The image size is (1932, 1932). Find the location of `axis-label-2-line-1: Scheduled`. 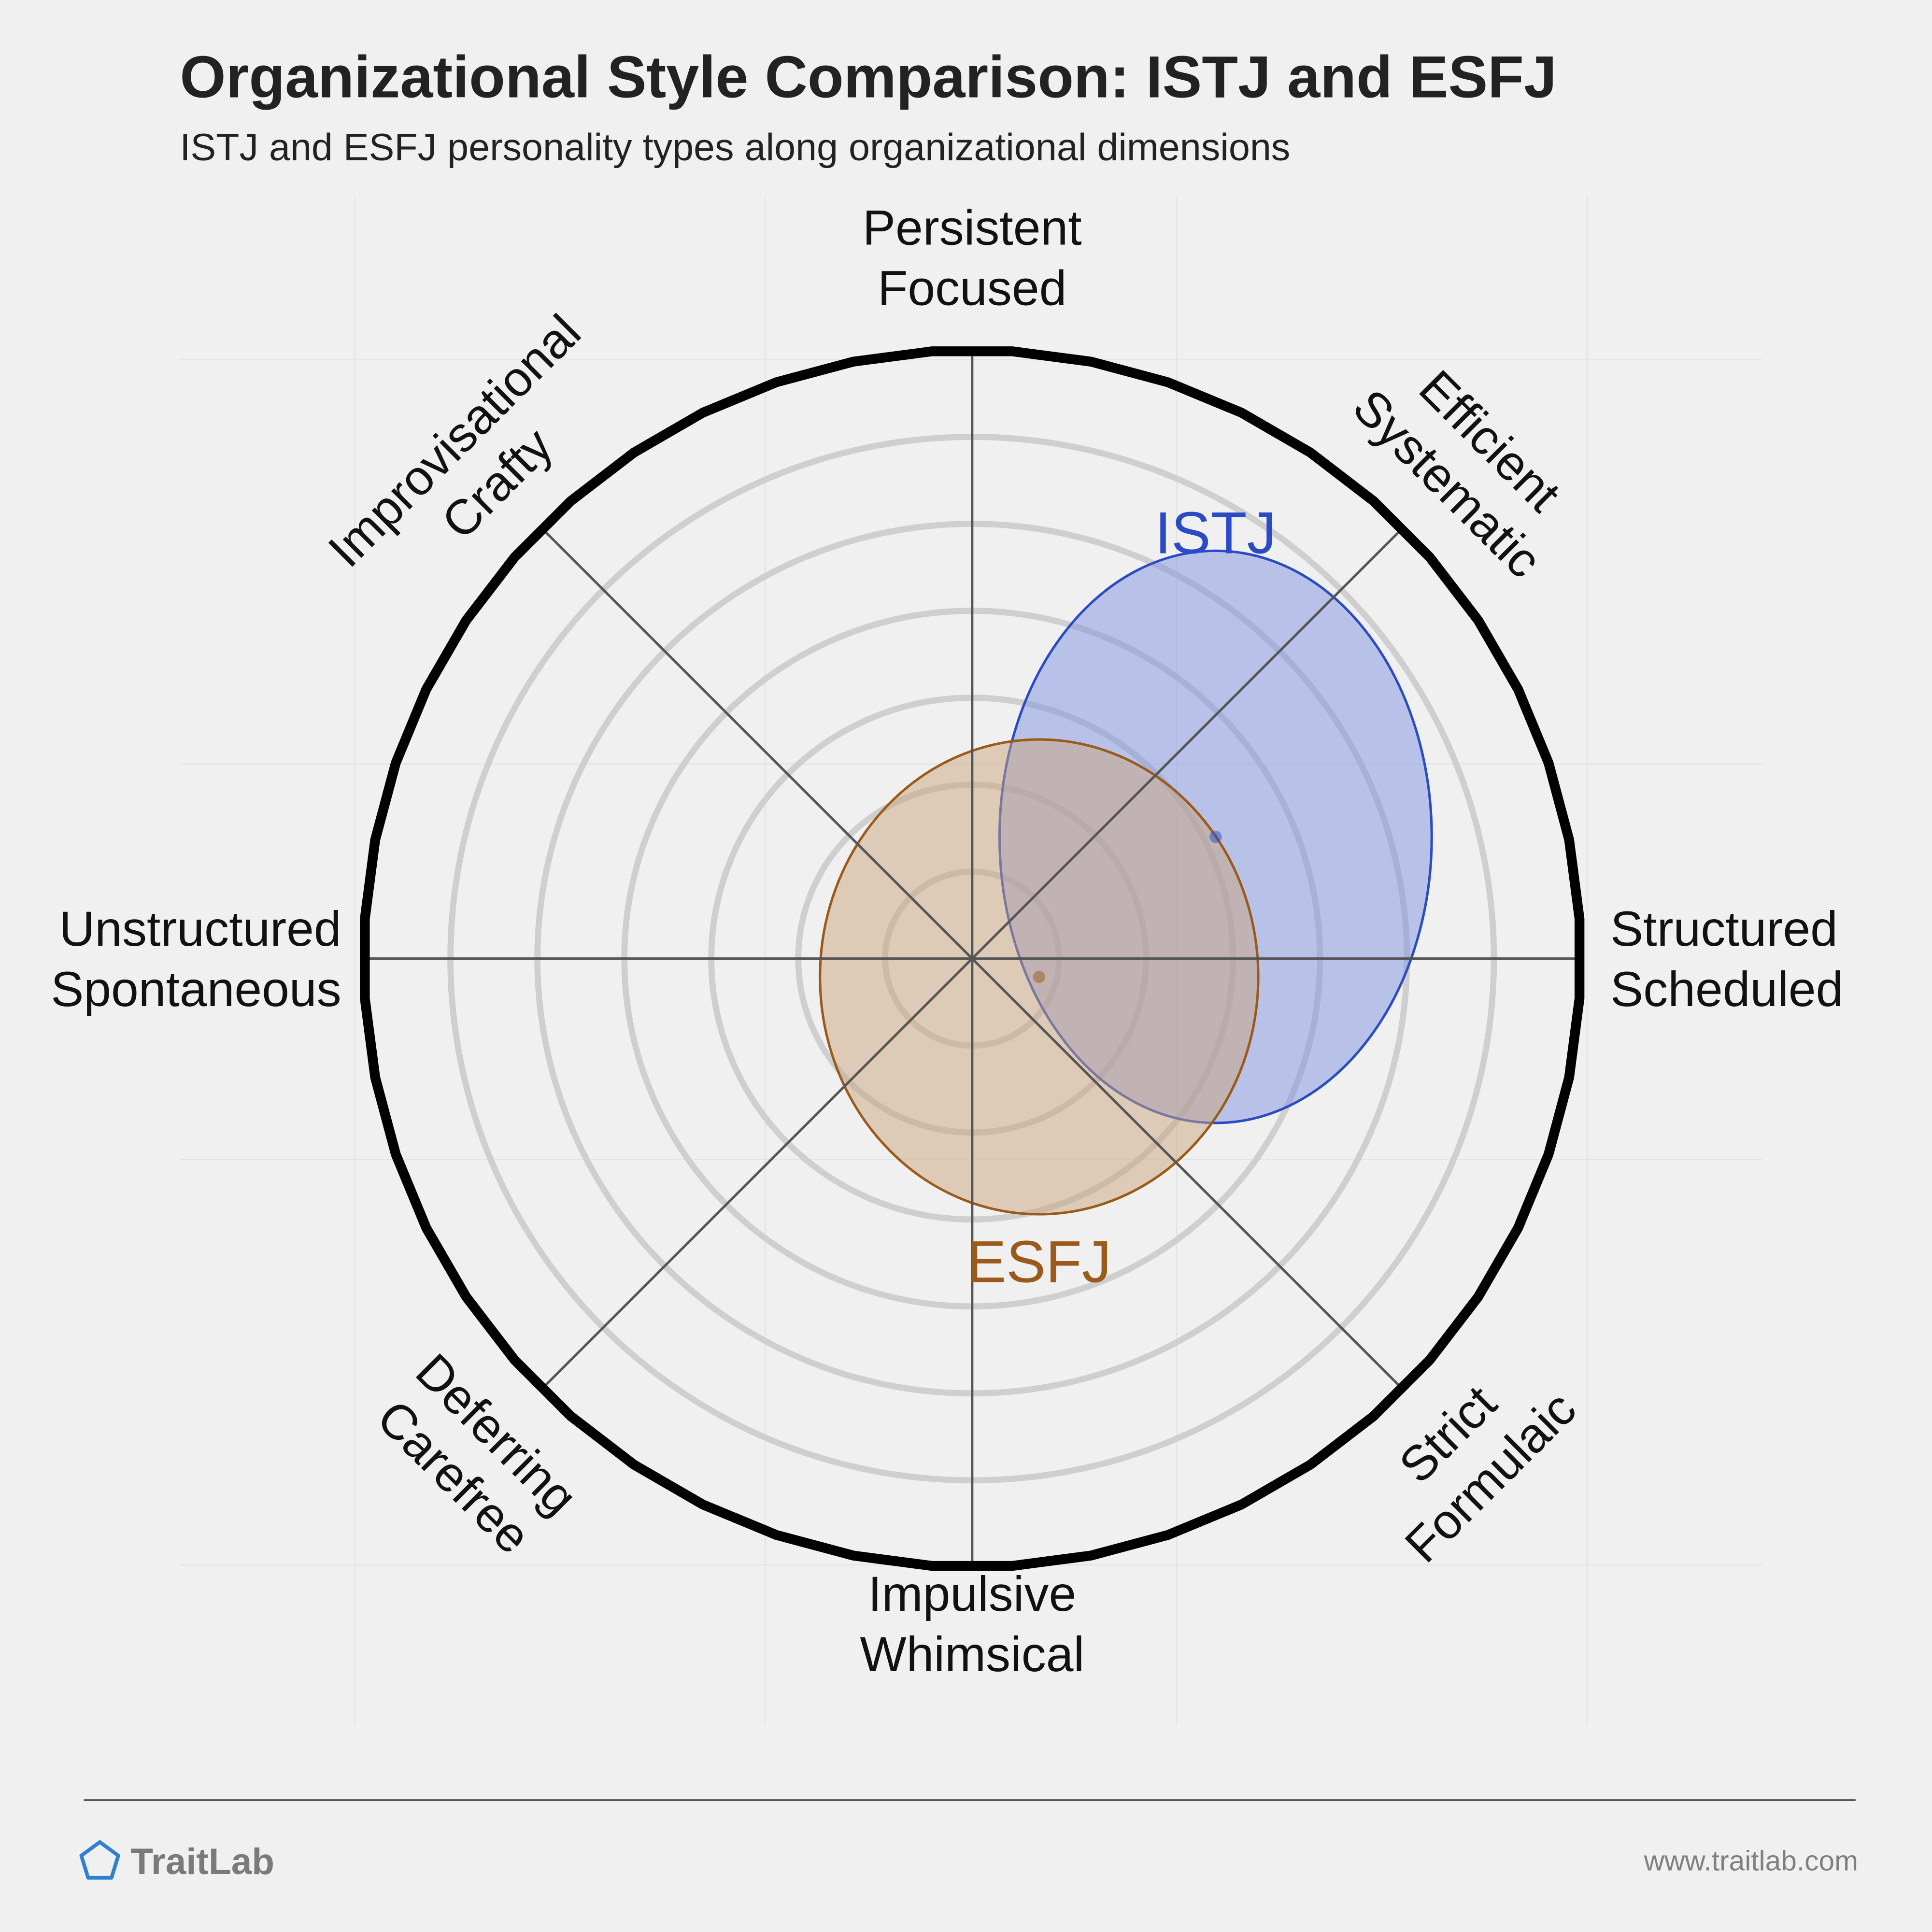

axis-label-2-line-1: Scheduled is located at coordinates (1726, 989).